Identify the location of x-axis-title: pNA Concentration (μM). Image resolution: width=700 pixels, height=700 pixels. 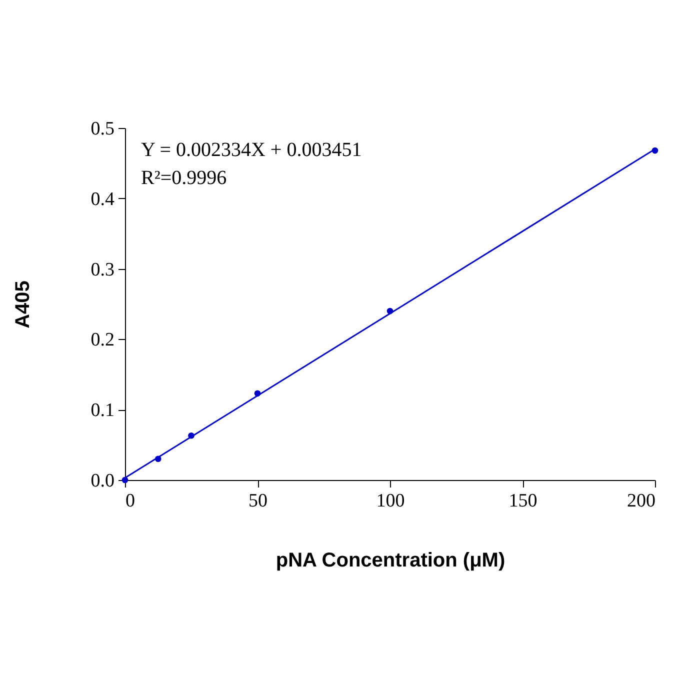
(391, 561).